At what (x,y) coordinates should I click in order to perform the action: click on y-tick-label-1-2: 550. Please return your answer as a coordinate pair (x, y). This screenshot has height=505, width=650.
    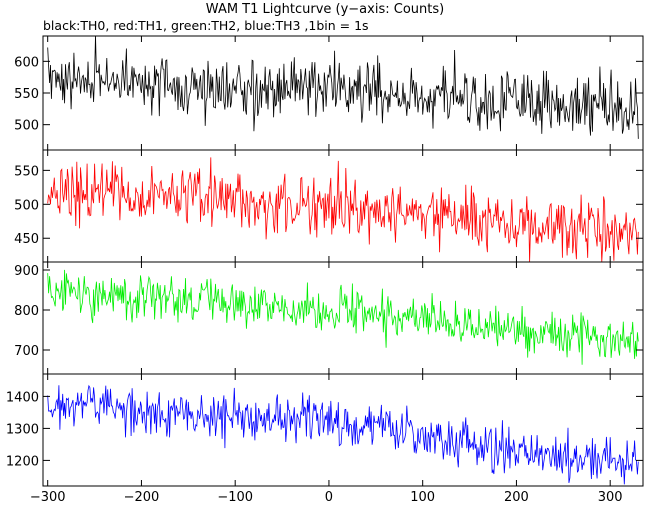
    Looking at the image, I should click on (26, 171).